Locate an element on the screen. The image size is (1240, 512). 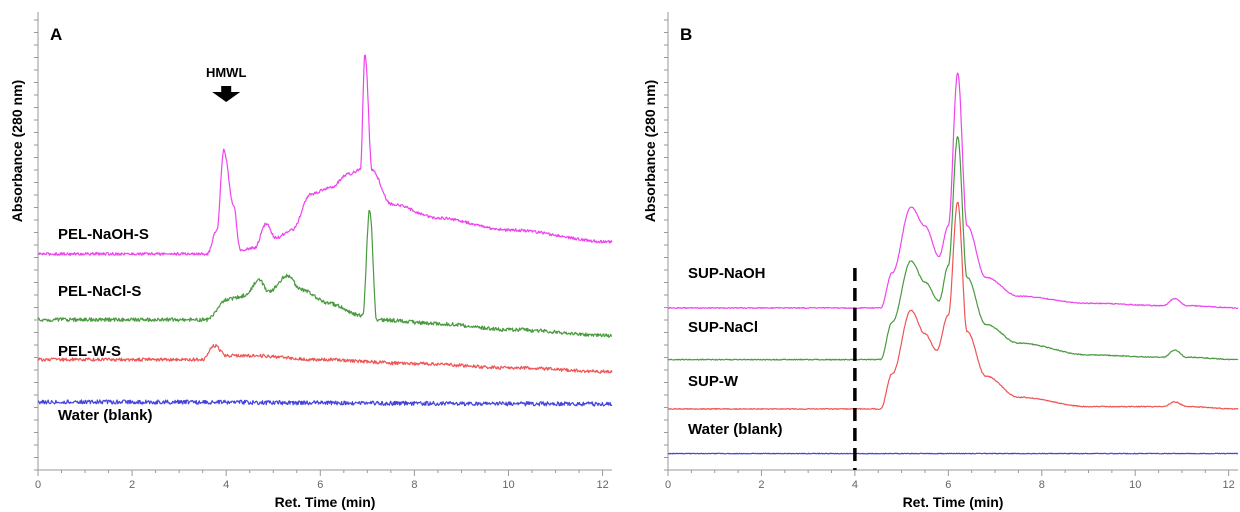
series-line-pel-nacl-s is located at coordinates (325, 274).